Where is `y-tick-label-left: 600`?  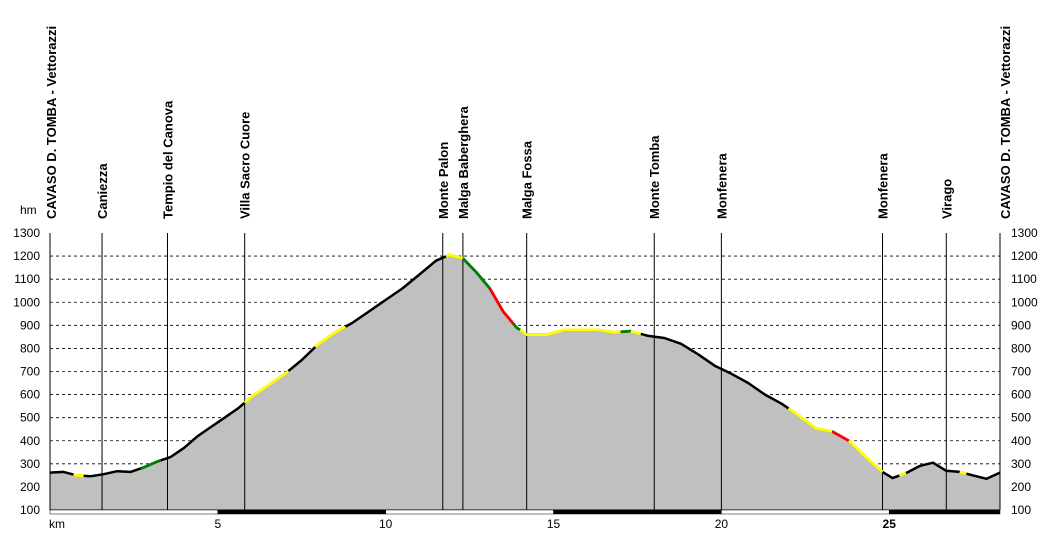 y-tick-label-left: 600 is located at coordinates (30, 395).